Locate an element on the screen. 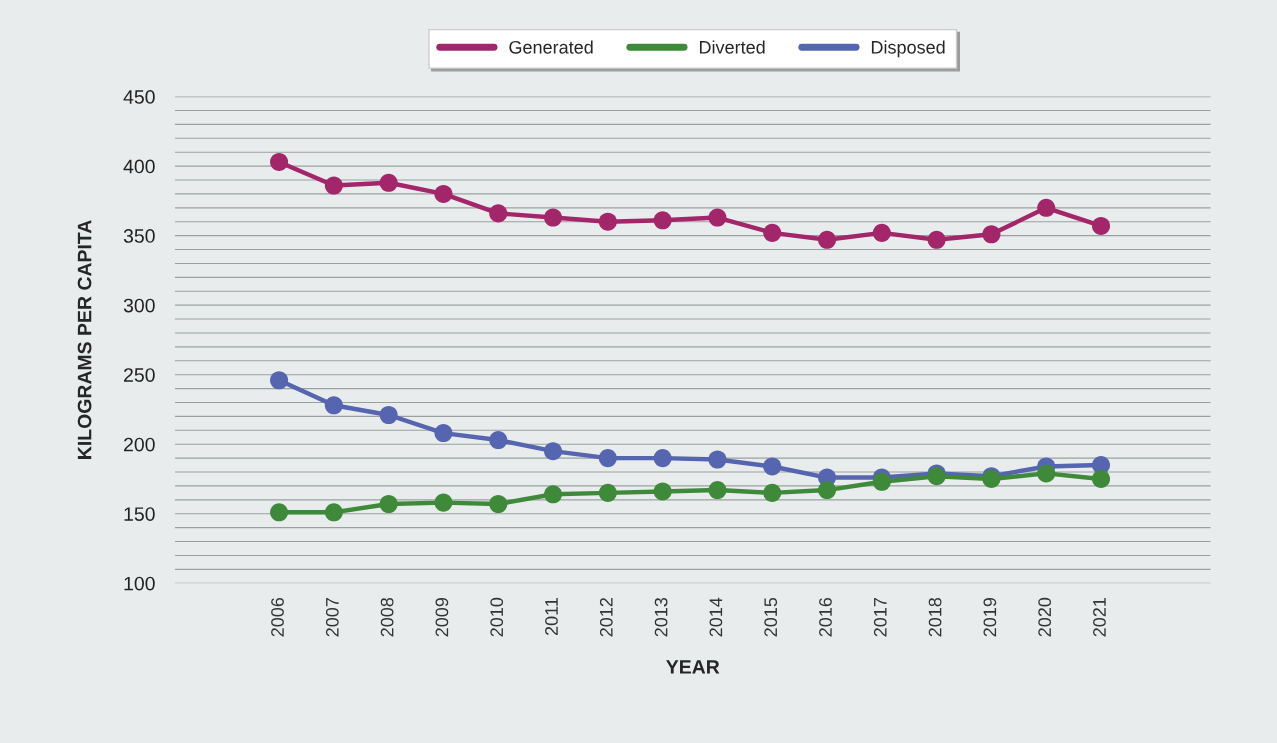  x-axis-title: YEAR is located at coordinates (693, 667).